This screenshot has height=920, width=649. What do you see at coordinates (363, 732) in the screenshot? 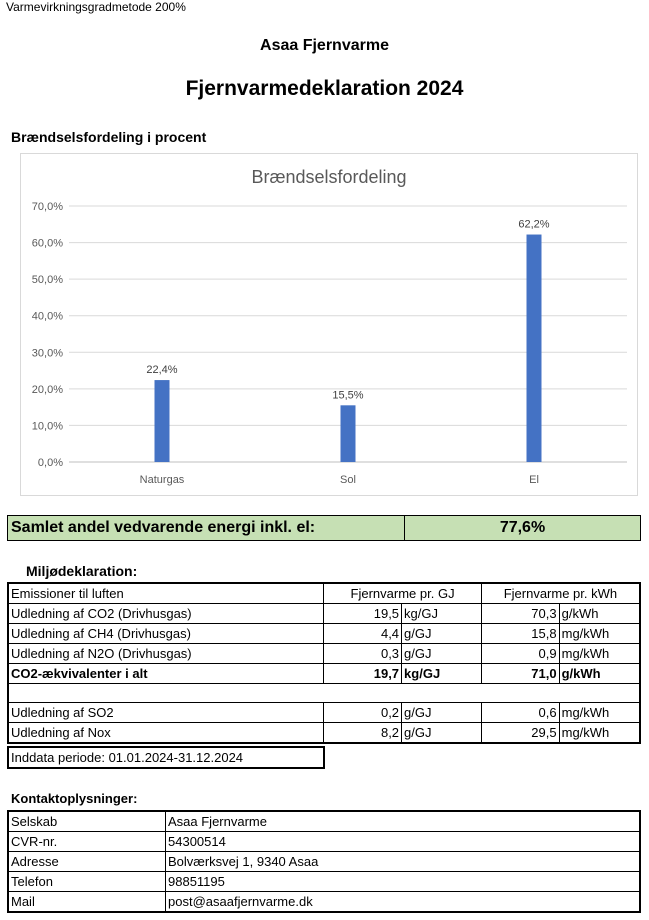
I see `emission-gj-value: 8,2` at bounding box center [363, 732].